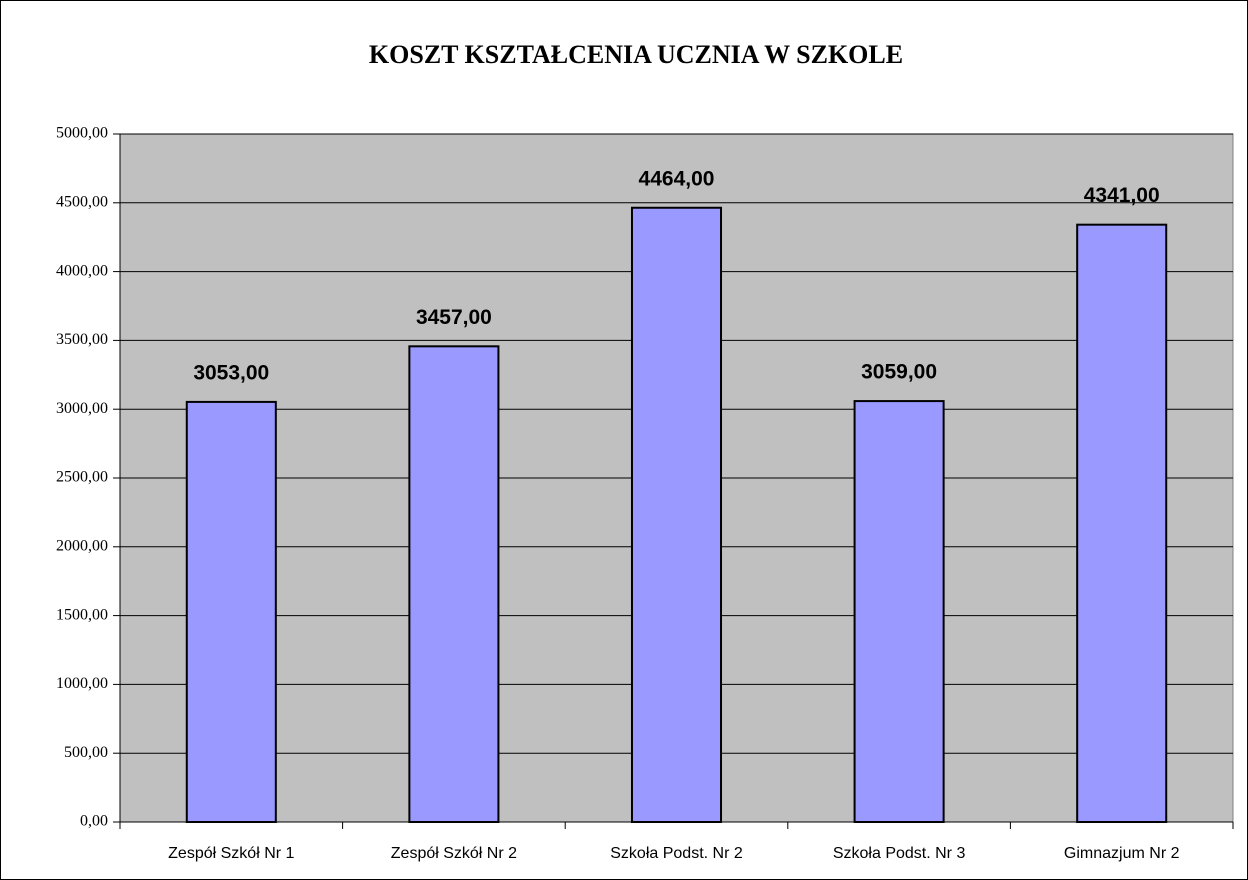 The height and width of the screenshot is (880, 1248). I want to click on chart-title: KOSZT KSZTAŁCENIA UCZNIA W SZKOLE, so click(636, 54).